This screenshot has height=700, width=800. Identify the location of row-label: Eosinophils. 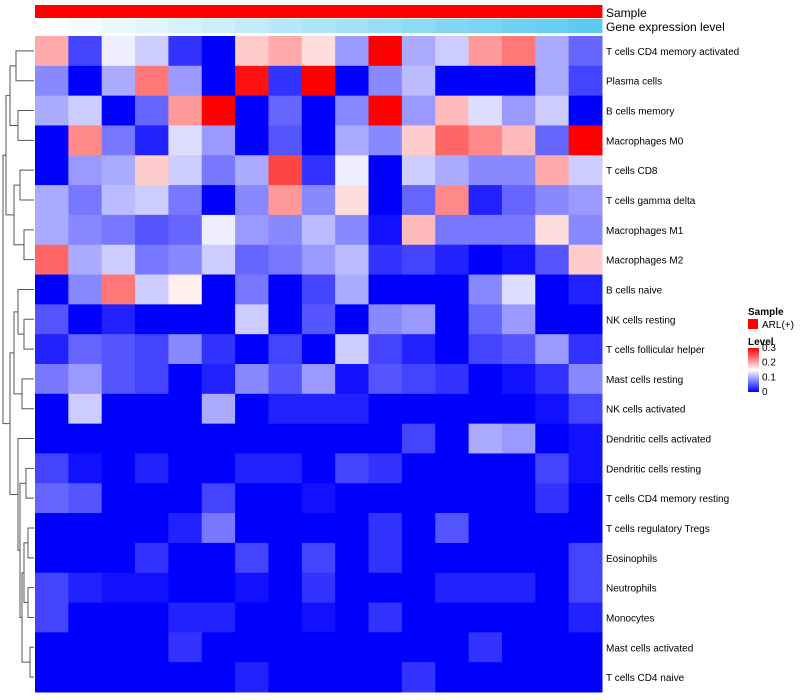
(631, 559).